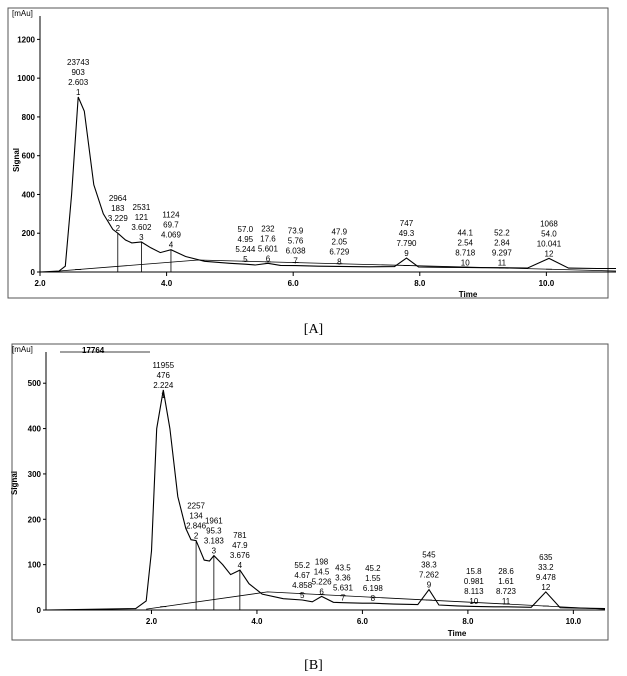 The height and width of the screenshot is (676, 627). Describe the element at coordinates (302, 565) in the screenshot. I see `peak-label: 55.2` at that location.